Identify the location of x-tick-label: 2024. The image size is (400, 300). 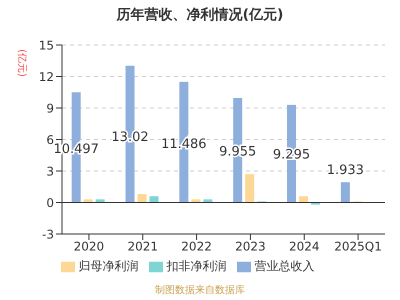
(304, 247).